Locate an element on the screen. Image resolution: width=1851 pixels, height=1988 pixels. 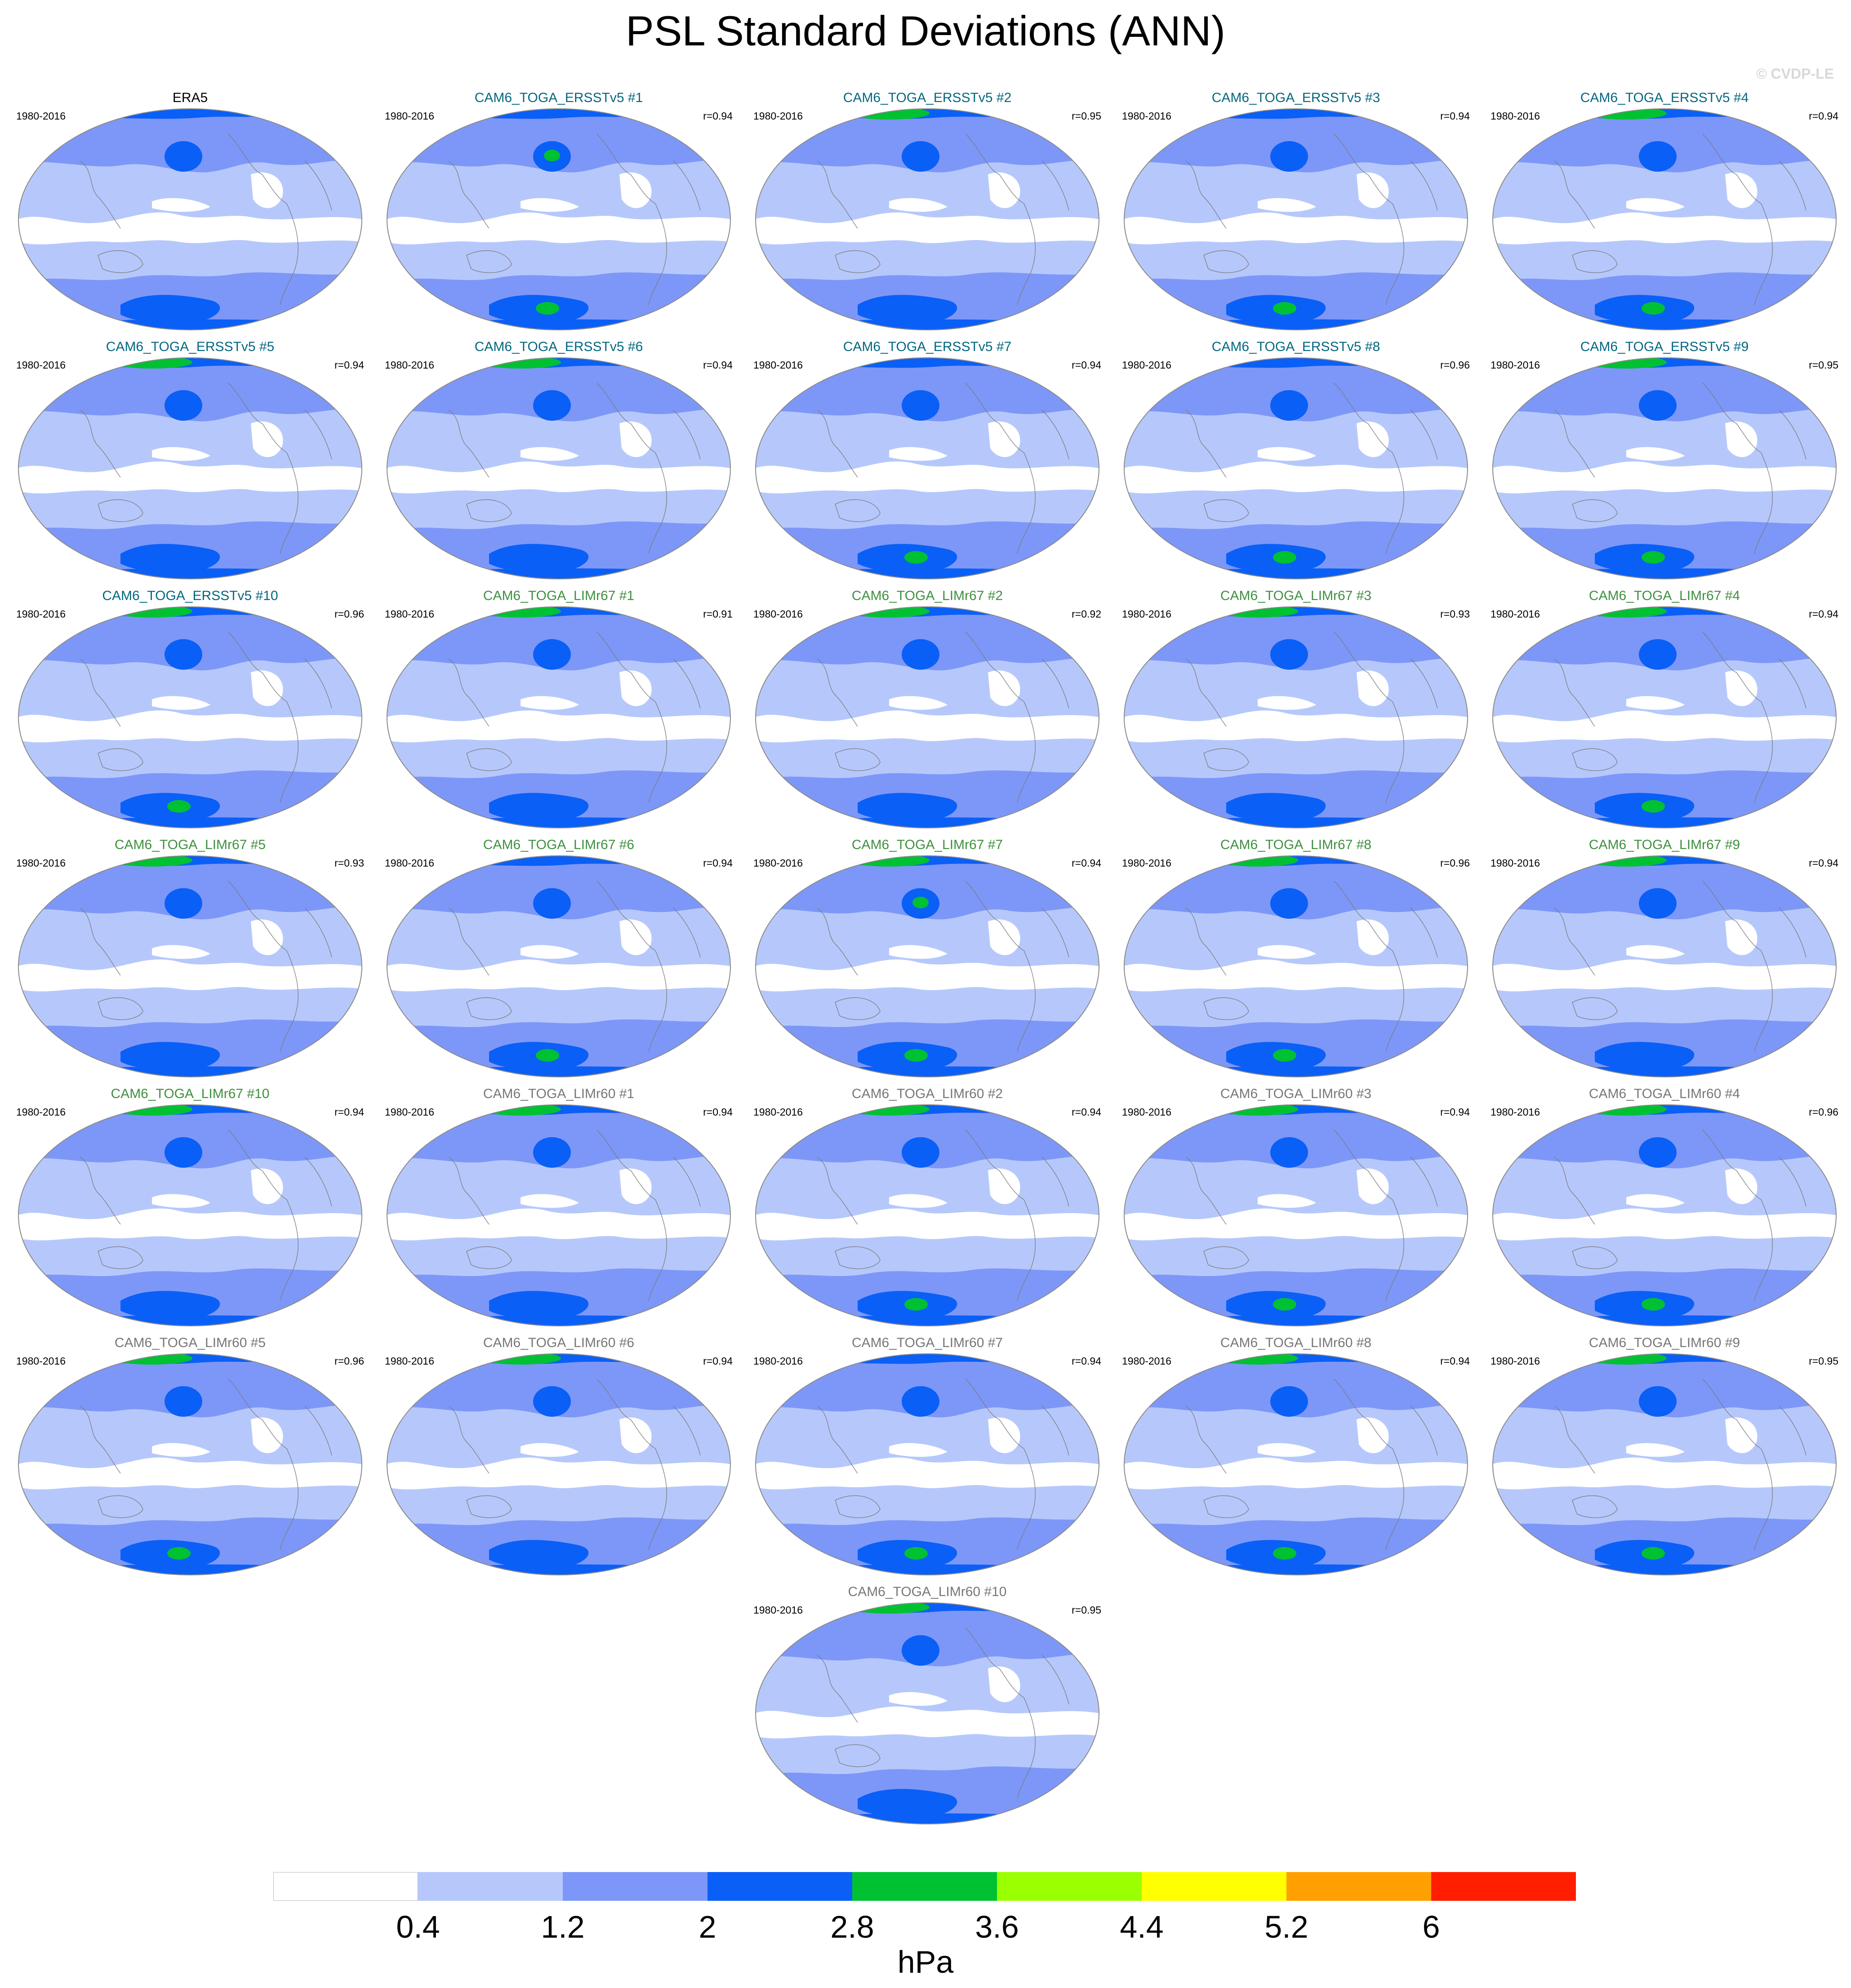
colorbar-tick-label: 2 is located at coordinates (707, 1926).